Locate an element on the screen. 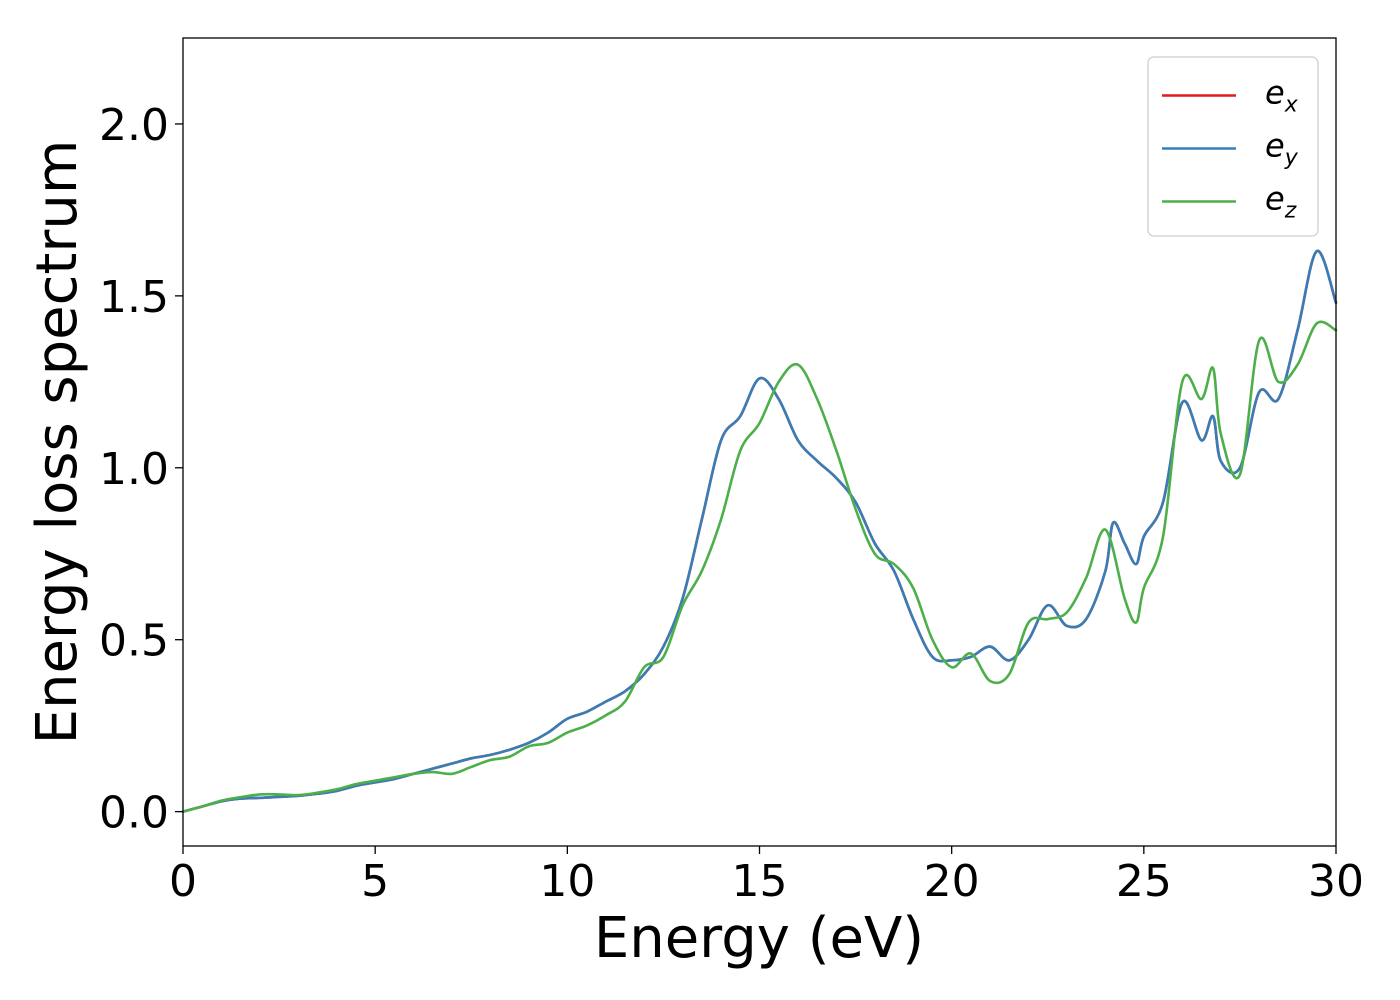 The height and width of the screenshot is (1000, 1400). y-axis-label: Energy loss spectrum is located at coordinates (57, 442).